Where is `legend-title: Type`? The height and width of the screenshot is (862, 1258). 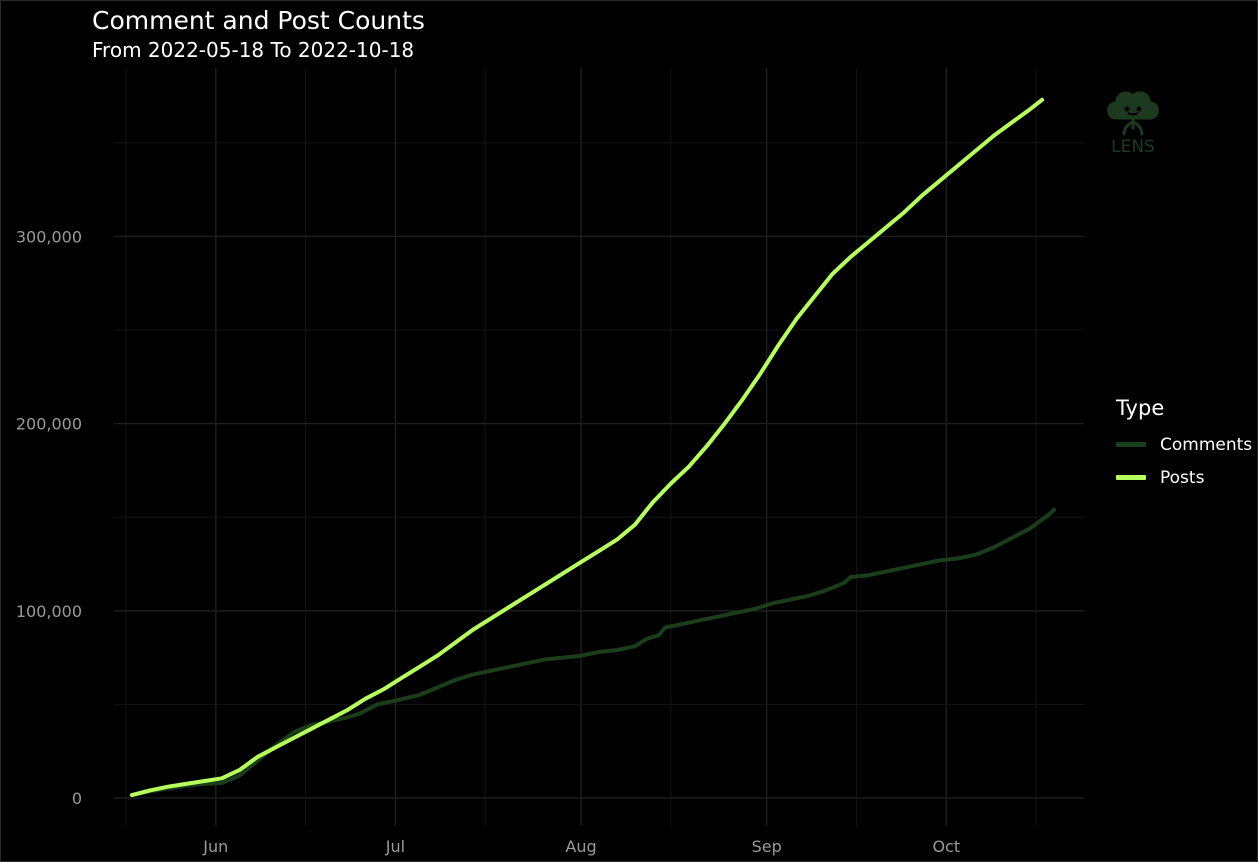
legend-title: Type is located at coordinates (1140, 408).